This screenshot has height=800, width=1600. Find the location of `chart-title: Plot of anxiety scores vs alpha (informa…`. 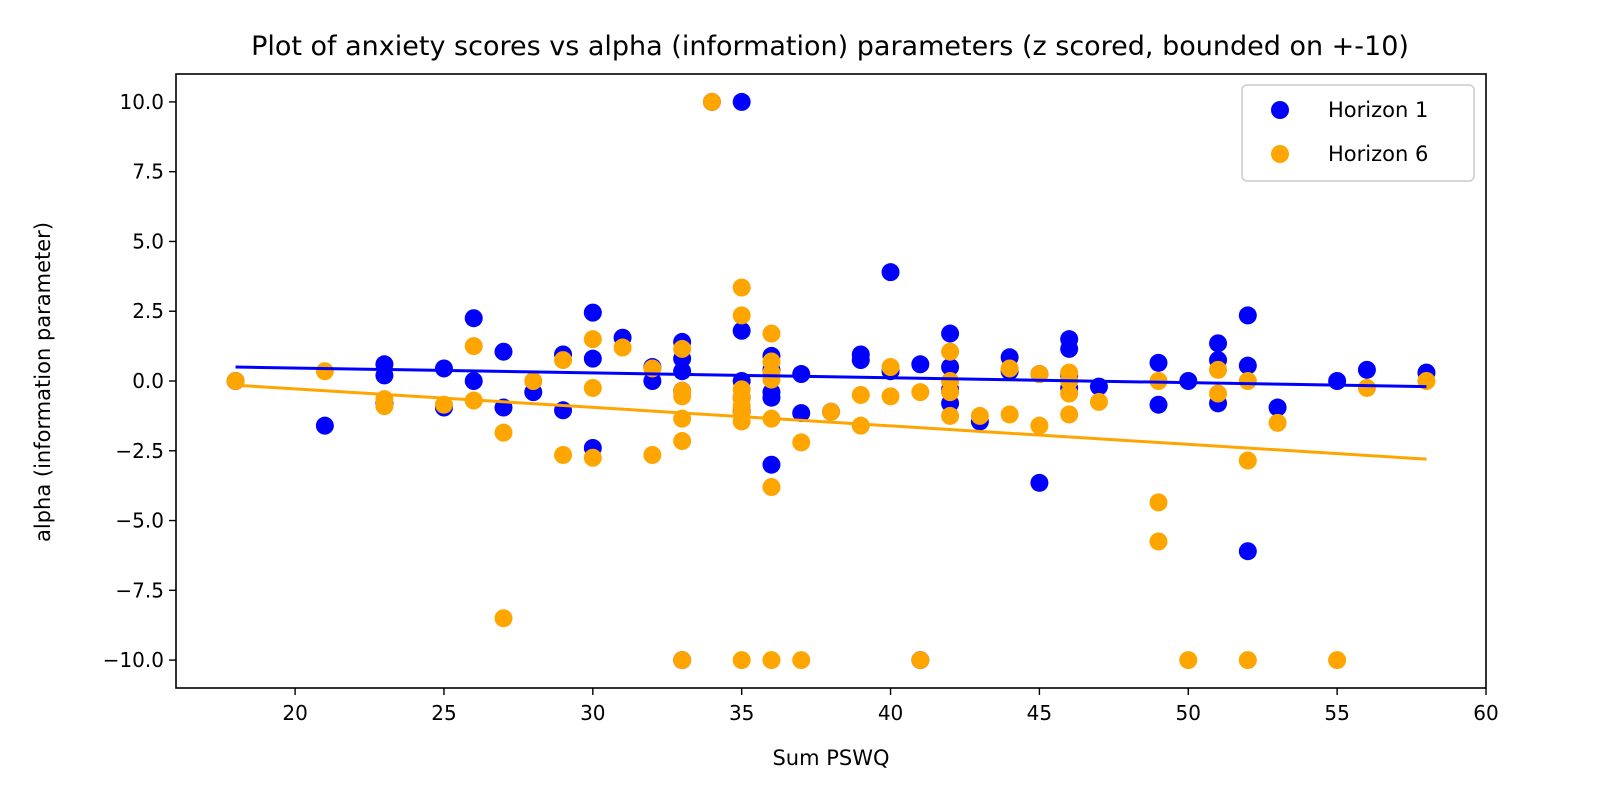

chart-title: Plot of anxiety scores vs alpha (informa… is located at coordinates (830, 46).